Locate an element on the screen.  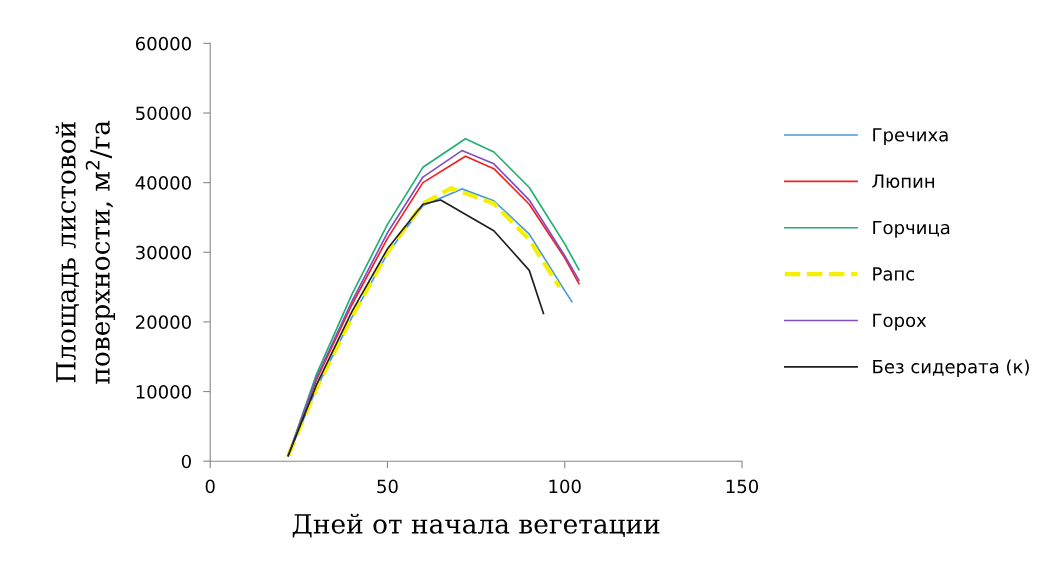
x-tick-label: 100 is located at coordinates (565, 486).